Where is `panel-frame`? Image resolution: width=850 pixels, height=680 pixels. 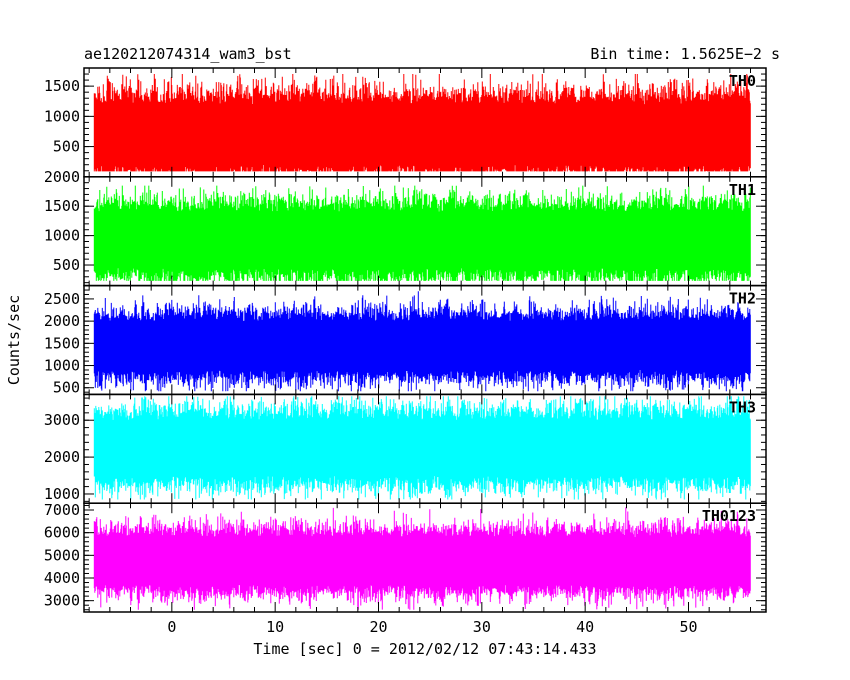 panel-frame is located at coordinates (425, 557).